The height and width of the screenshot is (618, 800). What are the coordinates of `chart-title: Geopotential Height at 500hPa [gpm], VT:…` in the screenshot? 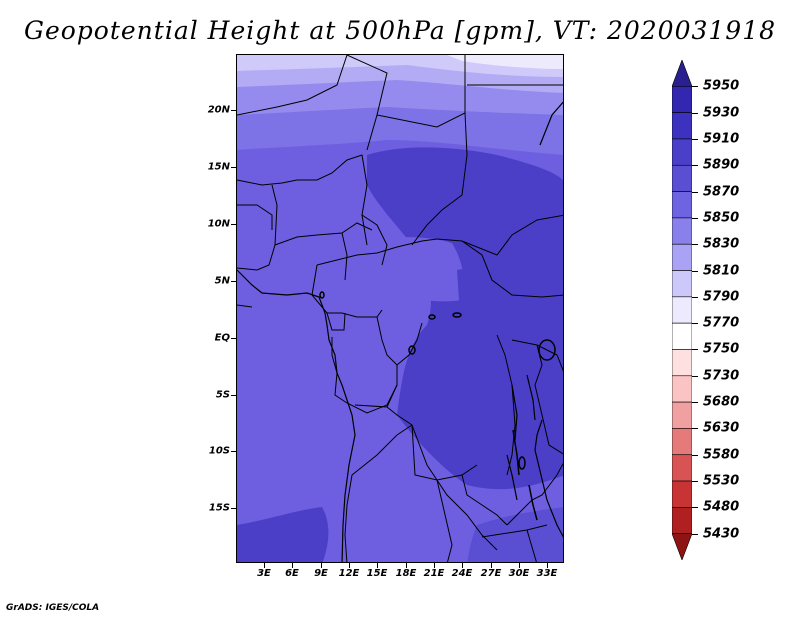 It's located at (400, 30).